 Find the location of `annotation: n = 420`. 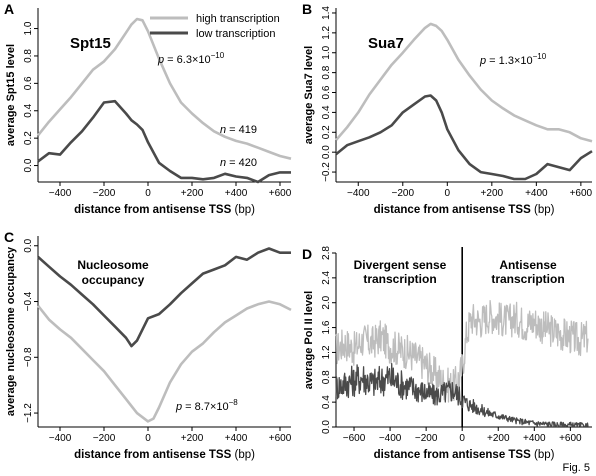

annotation: n = 420 is located at coordinates (238, 163).